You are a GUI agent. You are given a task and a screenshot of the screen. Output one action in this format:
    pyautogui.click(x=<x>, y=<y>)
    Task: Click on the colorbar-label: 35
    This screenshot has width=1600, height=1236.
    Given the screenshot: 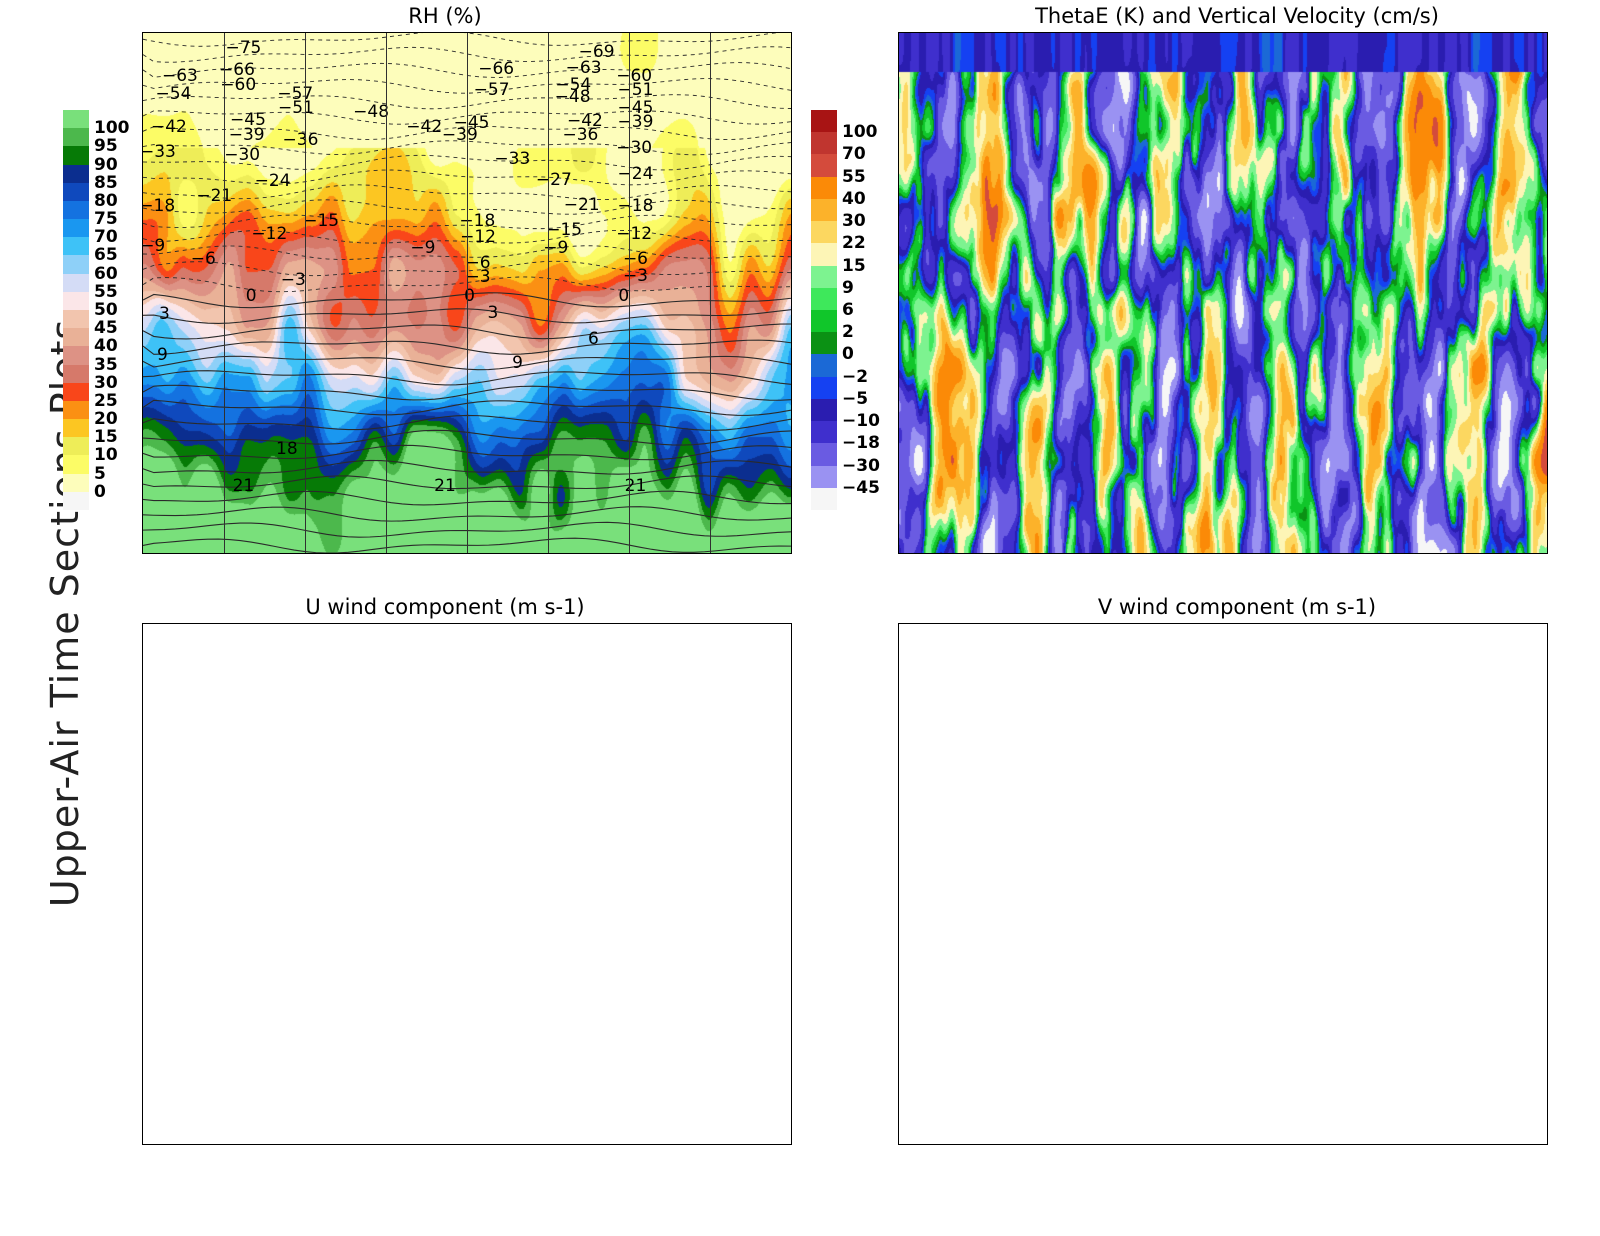 What is the action you would take?
    pyautogui.click(x=106, y=364)
    